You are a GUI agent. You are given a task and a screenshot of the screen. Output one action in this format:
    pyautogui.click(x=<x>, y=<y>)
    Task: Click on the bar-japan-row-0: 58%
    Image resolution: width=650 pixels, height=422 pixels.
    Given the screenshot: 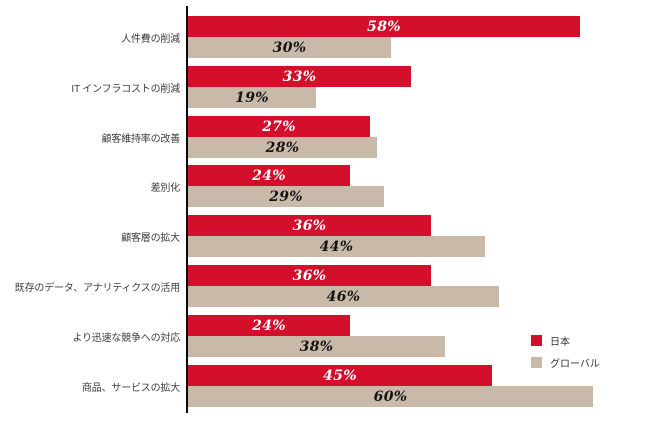 What is the action you would take?
    pyautogui.click(x=384, y=26)
    